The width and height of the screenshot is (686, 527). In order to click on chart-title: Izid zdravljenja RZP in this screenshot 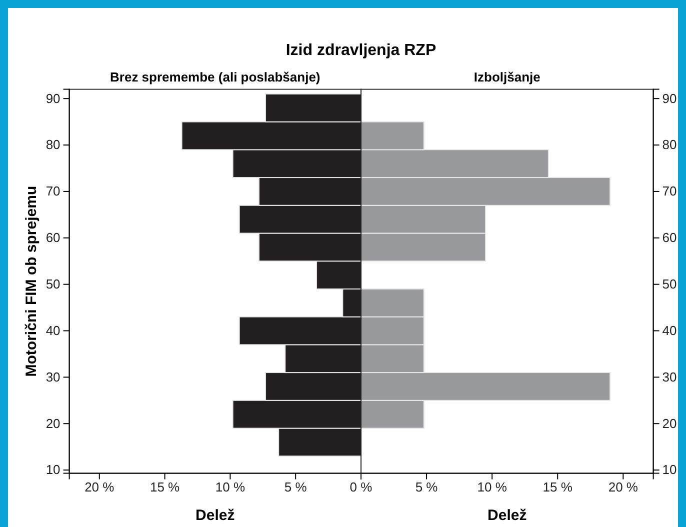, I will do `click(361, 50)`.